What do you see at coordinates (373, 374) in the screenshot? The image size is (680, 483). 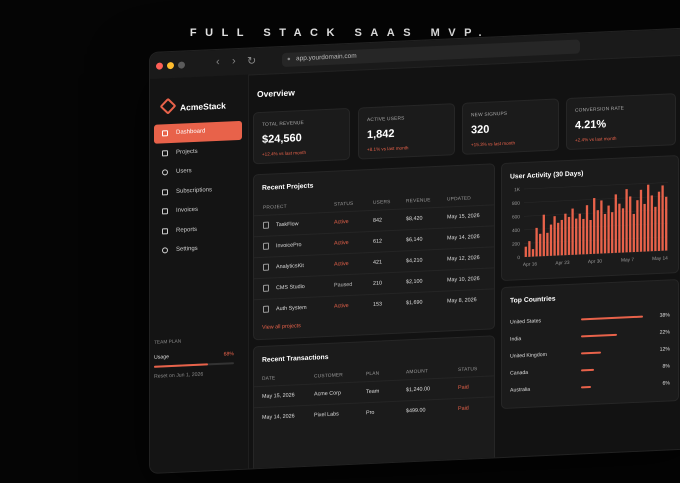 I see `col-plan: PLAN` at bounding box center [373, 374].